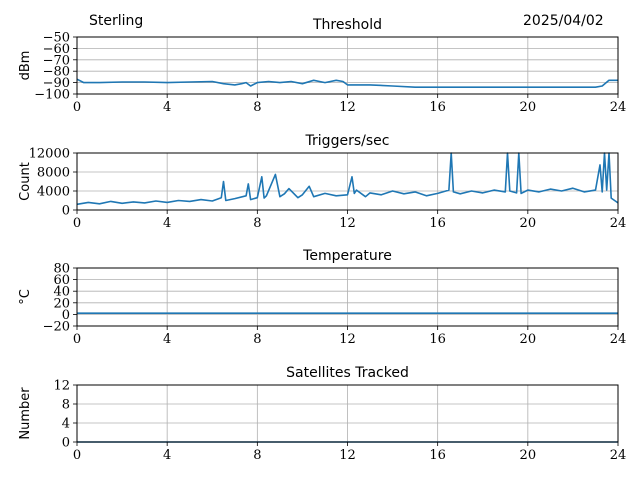 Image resolution: width=640 pixels, height=484 pixels. I want to click on y-tick-label: −70, so click(56, 60).